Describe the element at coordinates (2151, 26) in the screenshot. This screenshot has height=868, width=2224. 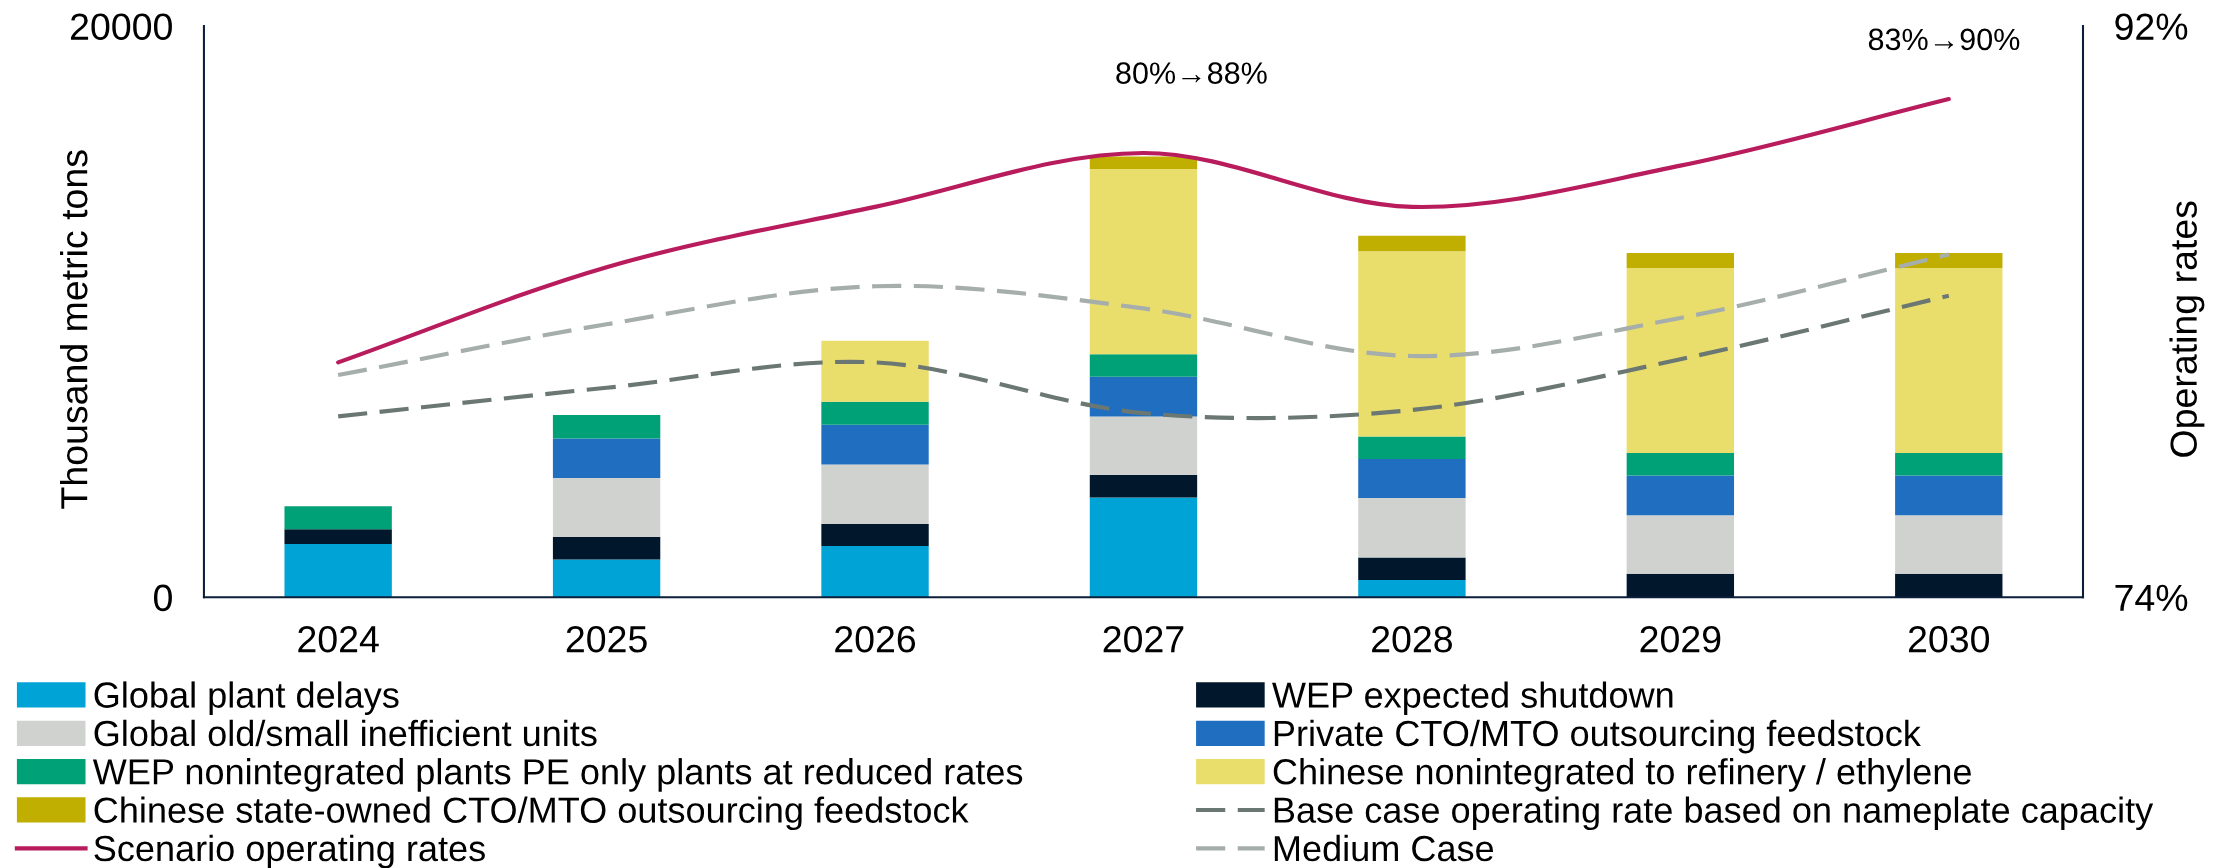
I see `y2-tick-label: 92%` at that location.